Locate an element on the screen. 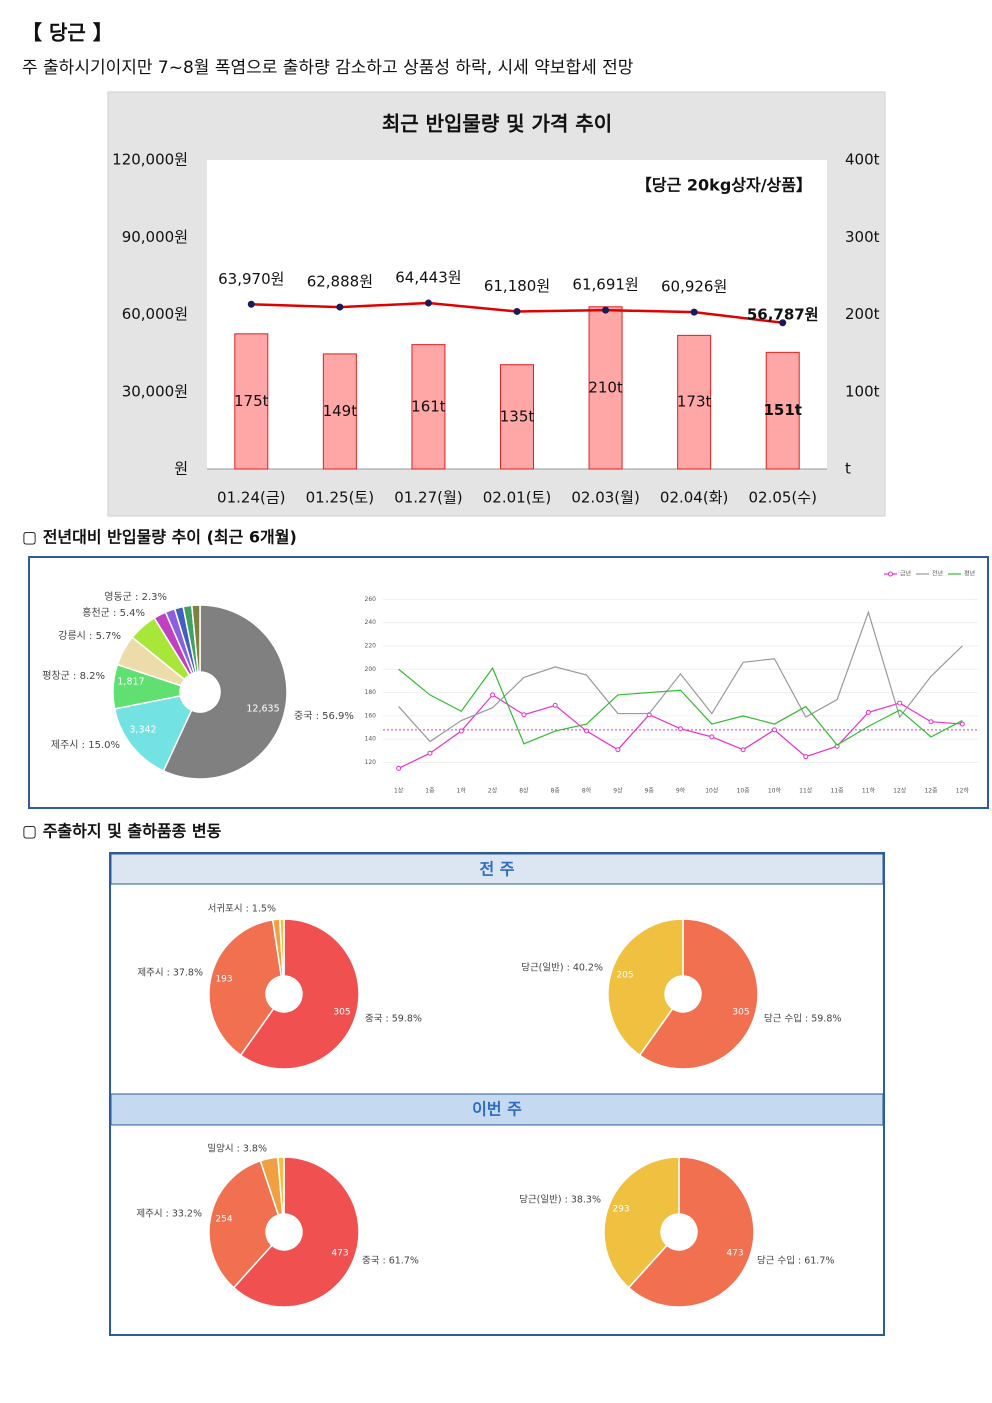 Image resolution: width=992 pixels, height=1403 pixels. slice-label: 당근(일반) : 40.2% is located at coordinates (562, 968).